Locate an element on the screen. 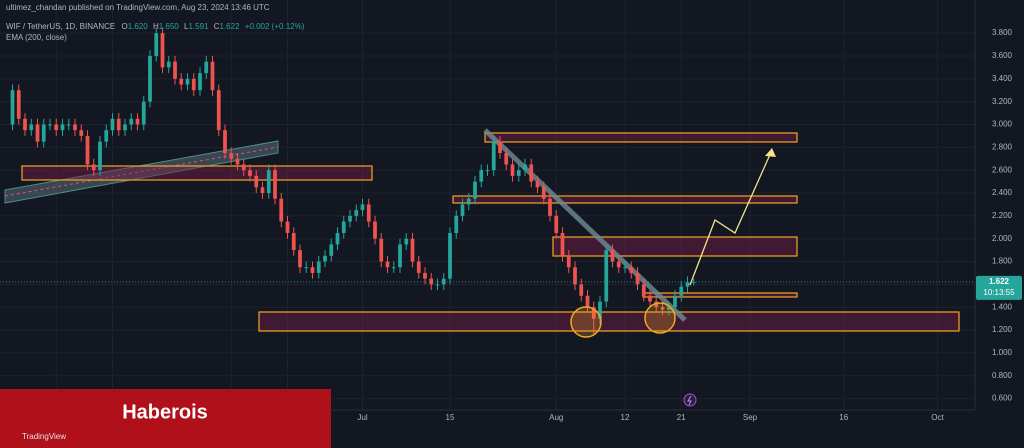 Image resolution: width=1024 pixels, height=448 pixels. quote-key: H is located at coordinates (156, 26).